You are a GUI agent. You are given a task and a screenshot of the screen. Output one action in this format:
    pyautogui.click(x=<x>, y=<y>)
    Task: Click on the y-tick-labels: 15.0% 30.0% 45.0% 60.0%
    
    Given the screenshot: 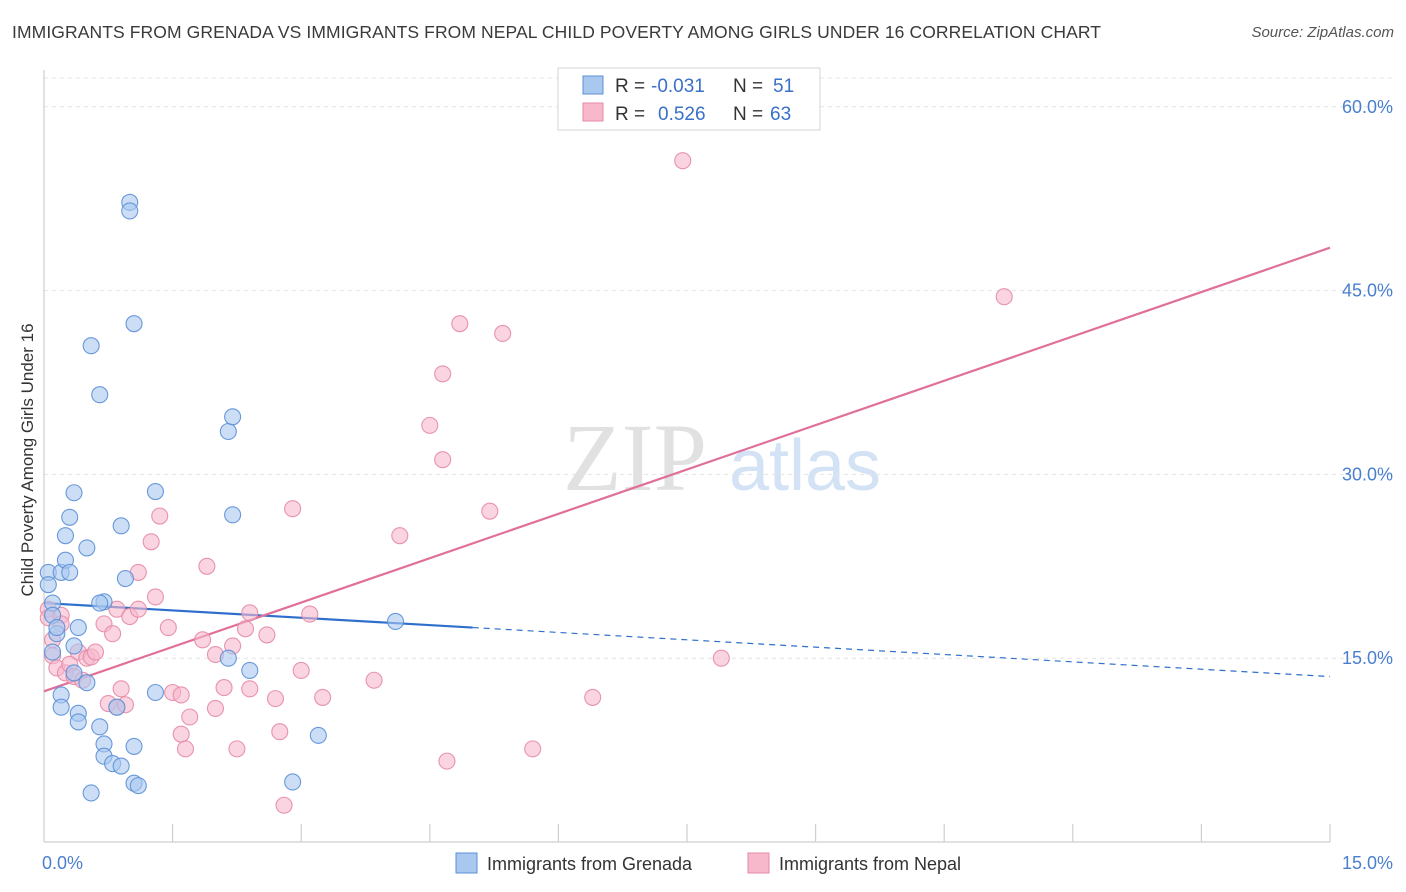 What is the action you would take?
    pyautogui.click(x=1367, y=382)
    